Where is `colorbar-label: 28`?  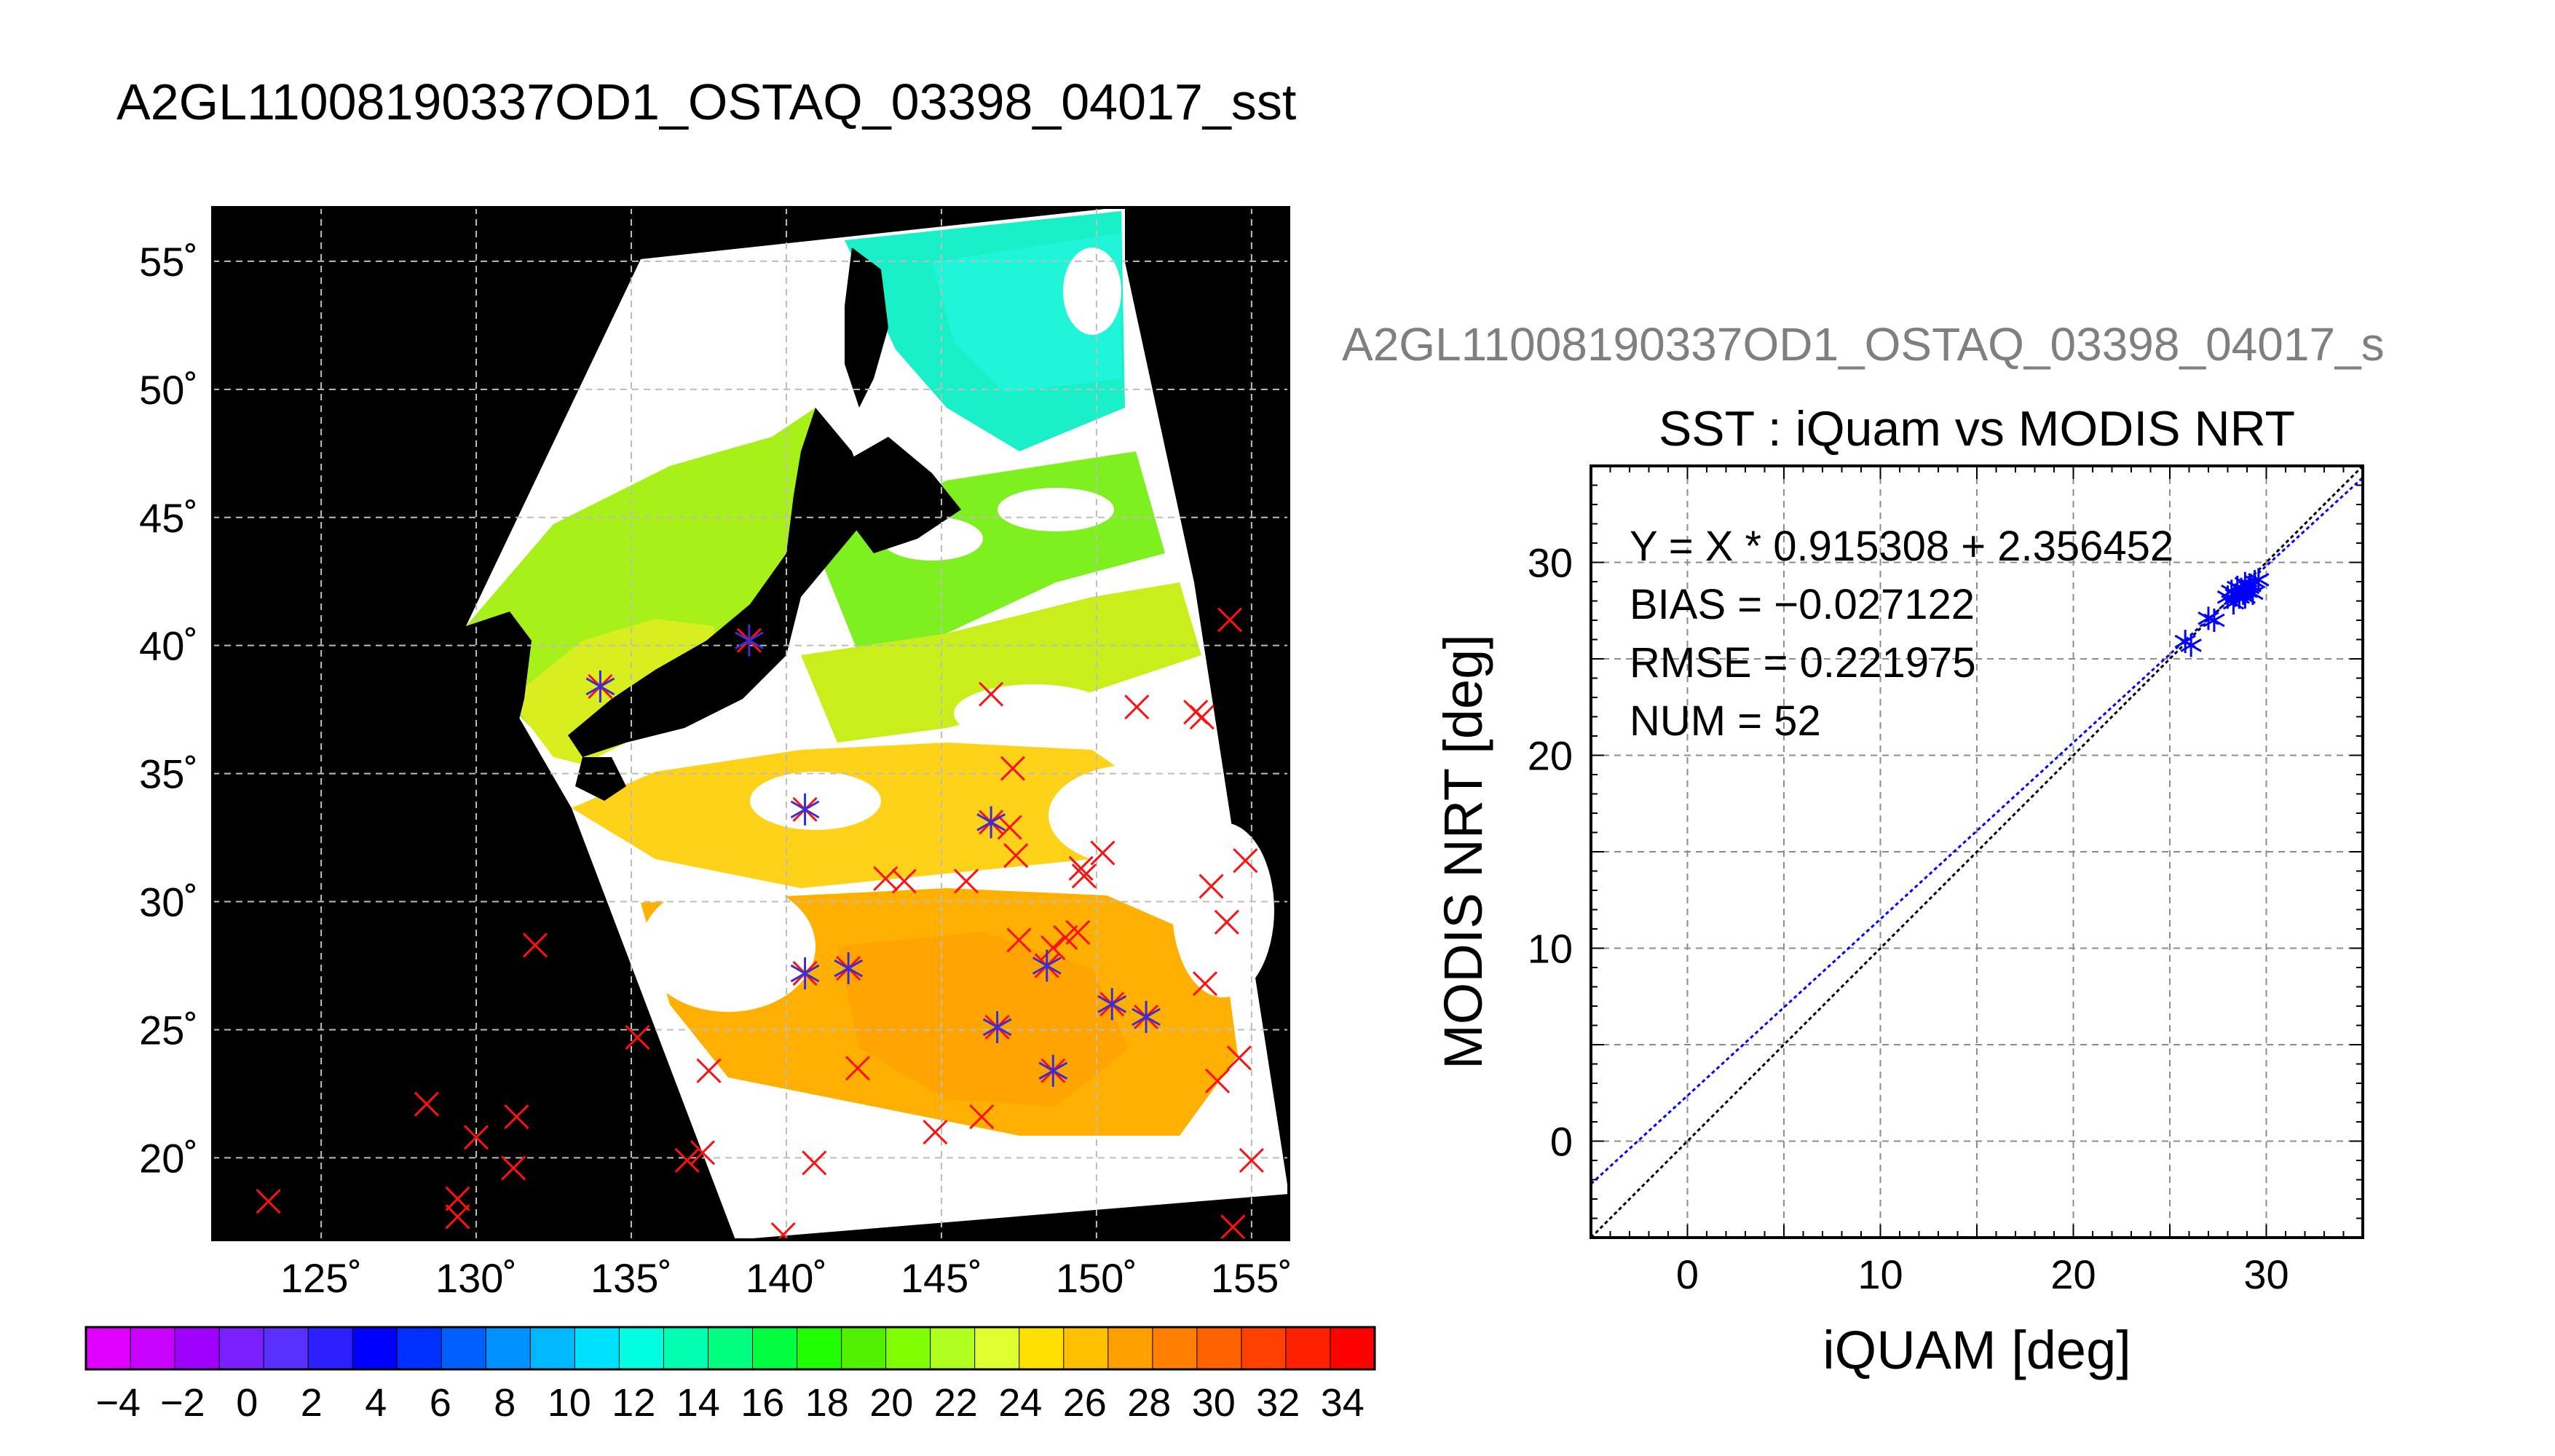
colorbar-label: 28 is located at coordinates (1149, 1403).